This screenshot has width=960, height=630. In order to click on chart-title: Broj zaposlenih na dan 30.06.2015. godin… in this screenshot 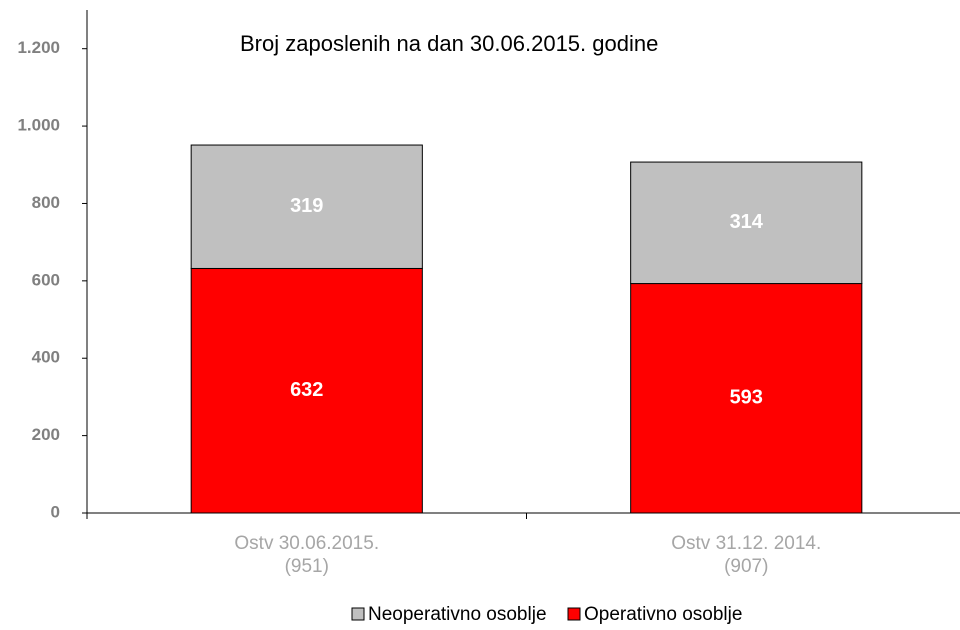, I will do `click(449, 43)`.